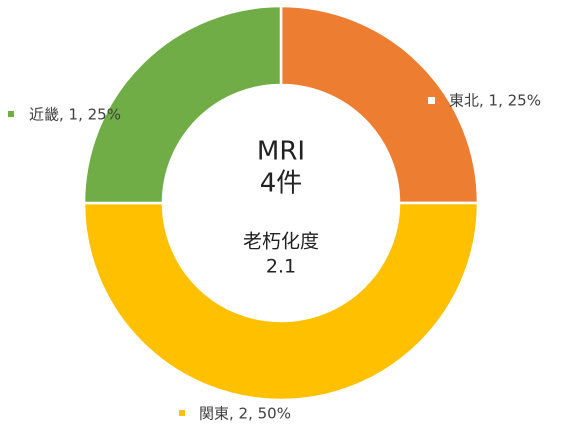  Describe the element at coordinates (245, 414) in the screenshot. I see `data-label: 関東, 2, 50%` at that location.